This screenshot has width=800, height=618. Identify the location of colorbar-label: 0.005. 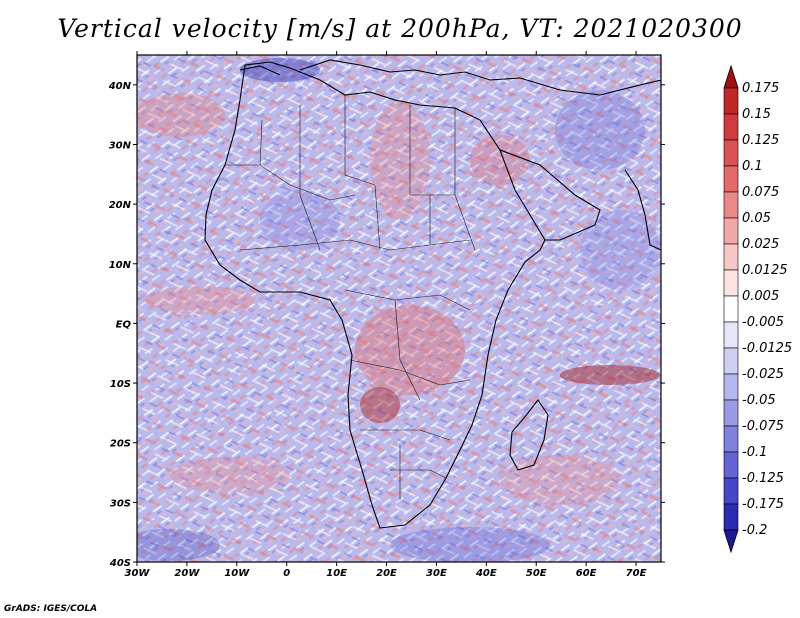
(760, 296).